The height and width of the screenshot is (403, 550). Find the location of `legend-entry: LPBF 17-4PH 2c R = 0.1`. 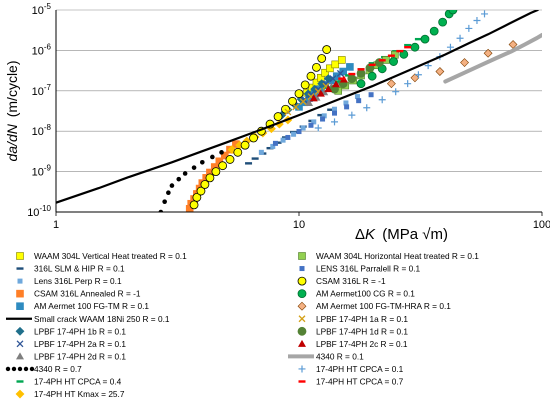

legend-entry: LPBF 17-4PH 2c R = 0.1 is located at coordinates (353, 344).